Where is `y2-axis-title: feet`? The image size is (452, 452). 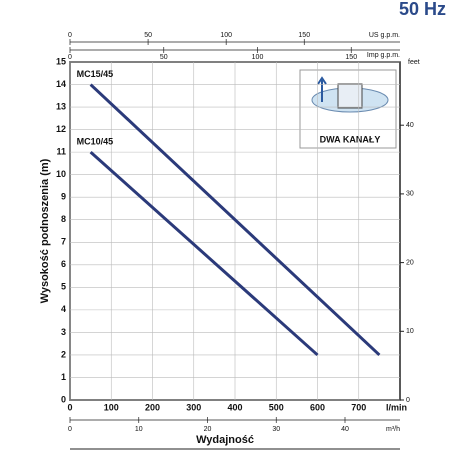 y2-axis-title: feet is located at coordinates (414, 62).